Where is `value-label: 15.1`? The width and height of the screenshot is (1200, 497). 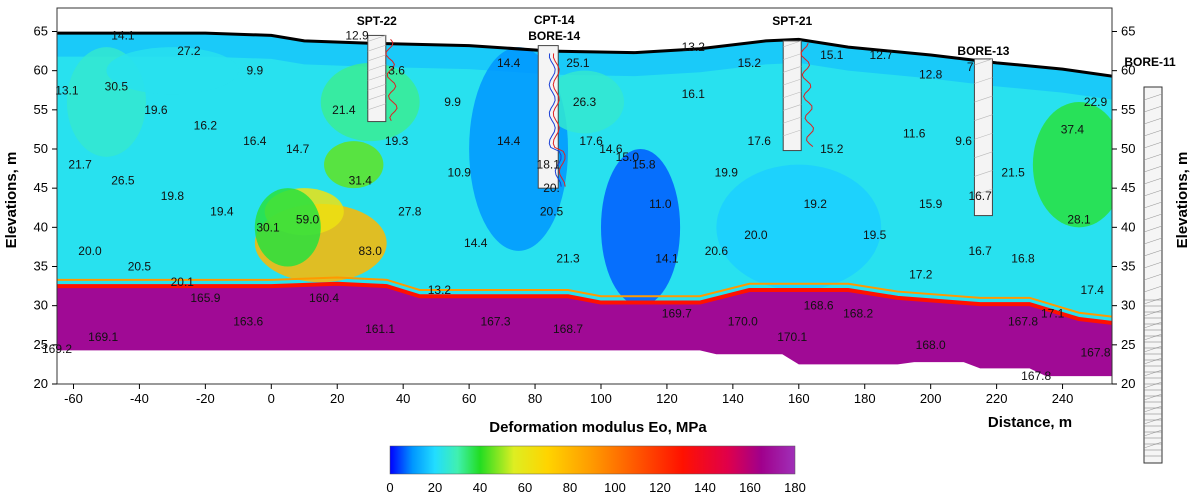
value-label: 15.1 is located at coordinates (832, 55).